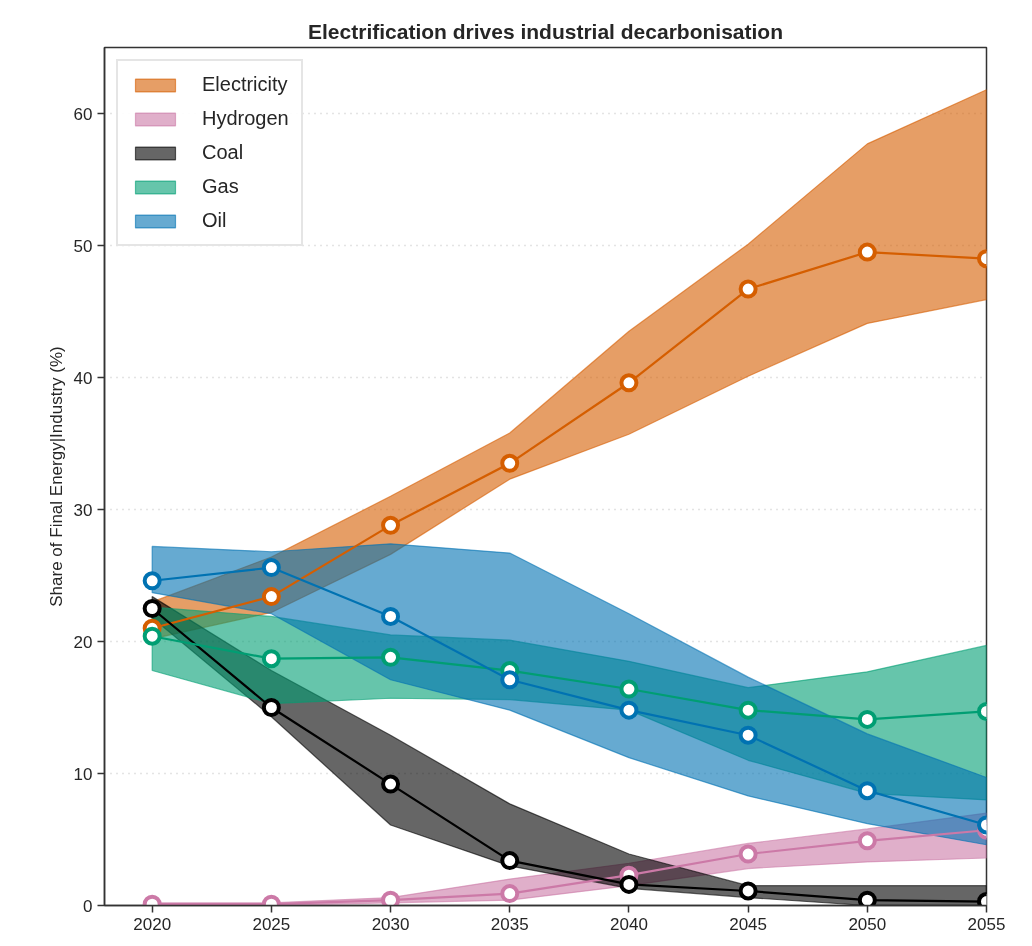  I want to click on x-tick-label: 2020, so click(152, 924).